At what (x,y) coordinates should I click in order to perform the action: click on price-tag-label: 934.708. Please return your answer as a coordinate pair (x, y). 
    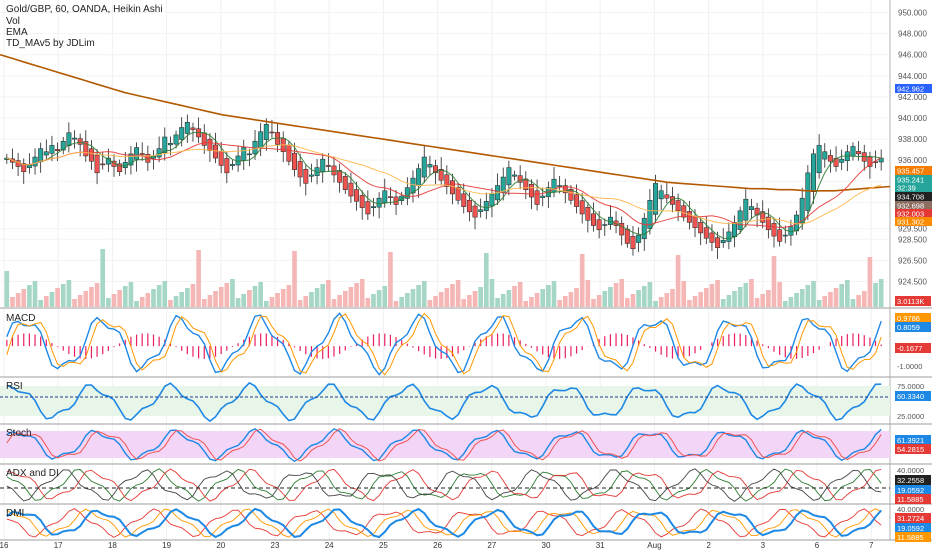
    Looking at the image, I should click on (910, 197).